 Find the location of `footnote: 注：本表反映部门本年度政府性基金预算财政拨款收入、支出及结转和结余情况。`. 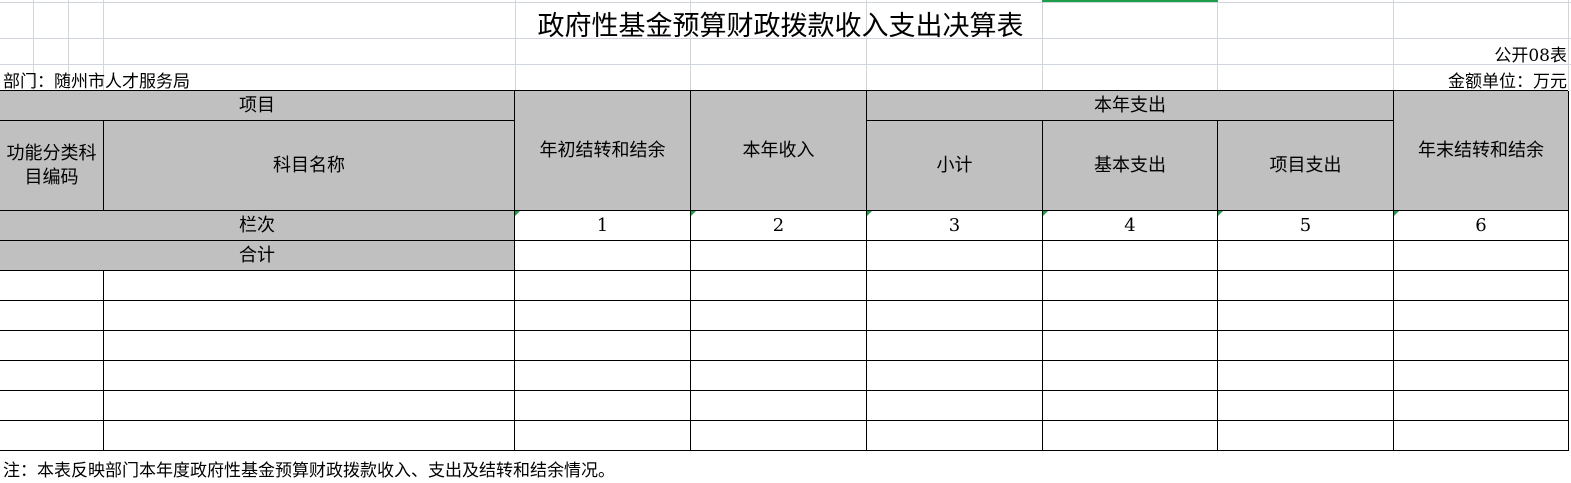

footnote: 注：本表反映部门本年度政府性基金预算财政拨款收入、支出及结转和结余情况。 is located at coordinates (309, 471).